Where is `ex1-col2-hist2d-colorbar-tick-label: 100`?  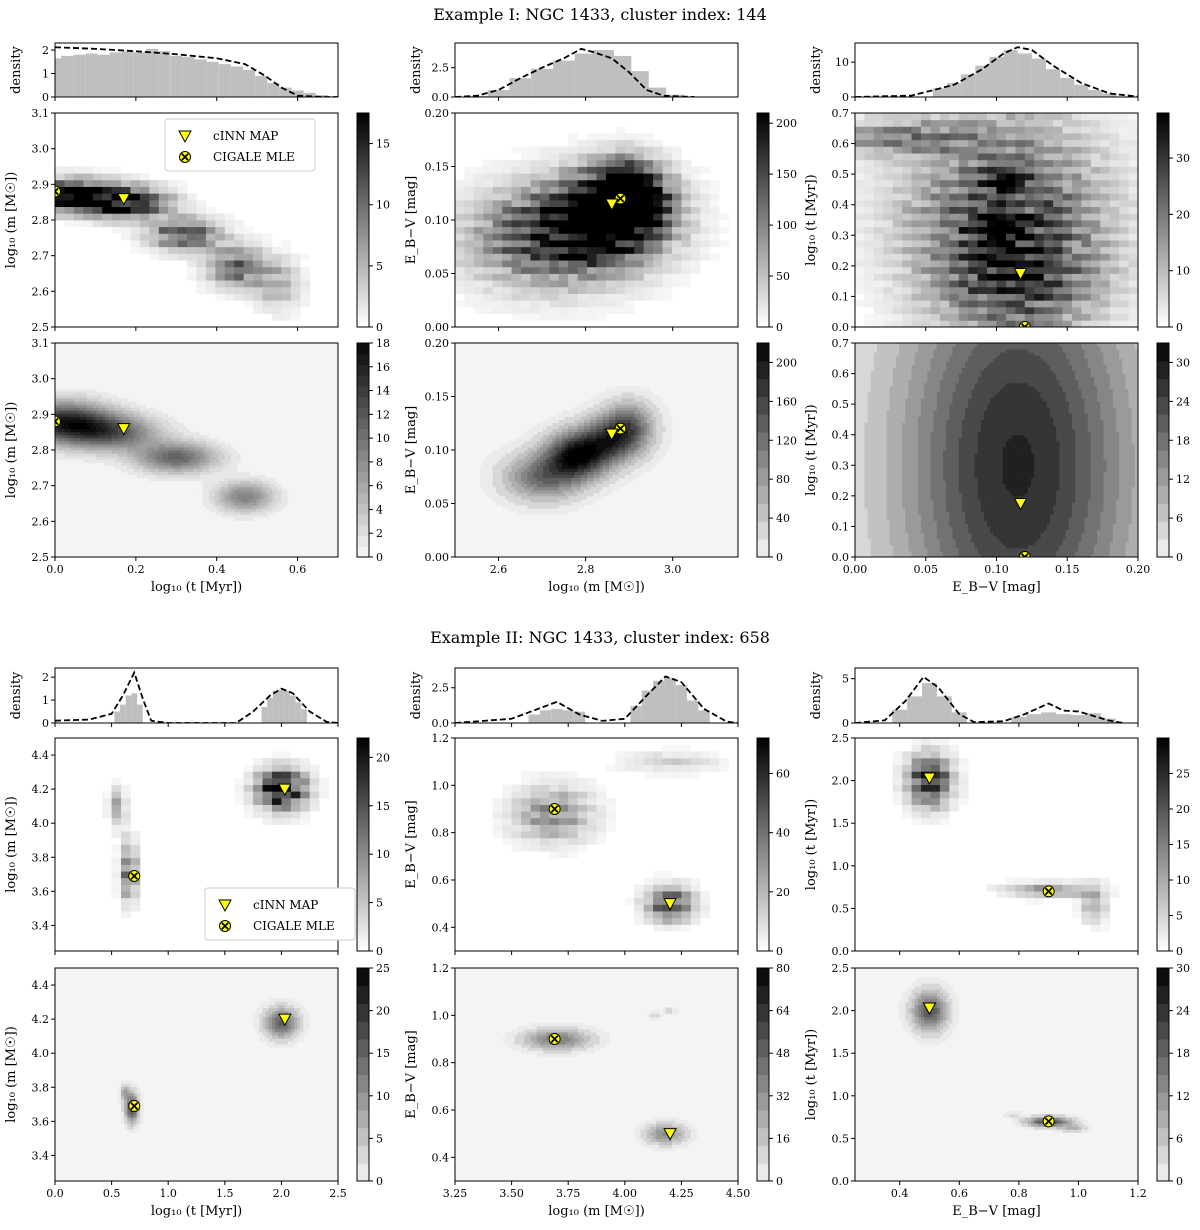
ex1-col2-hist2d-colorbar-tick-label: 100 is located at coordinates (786, 225).